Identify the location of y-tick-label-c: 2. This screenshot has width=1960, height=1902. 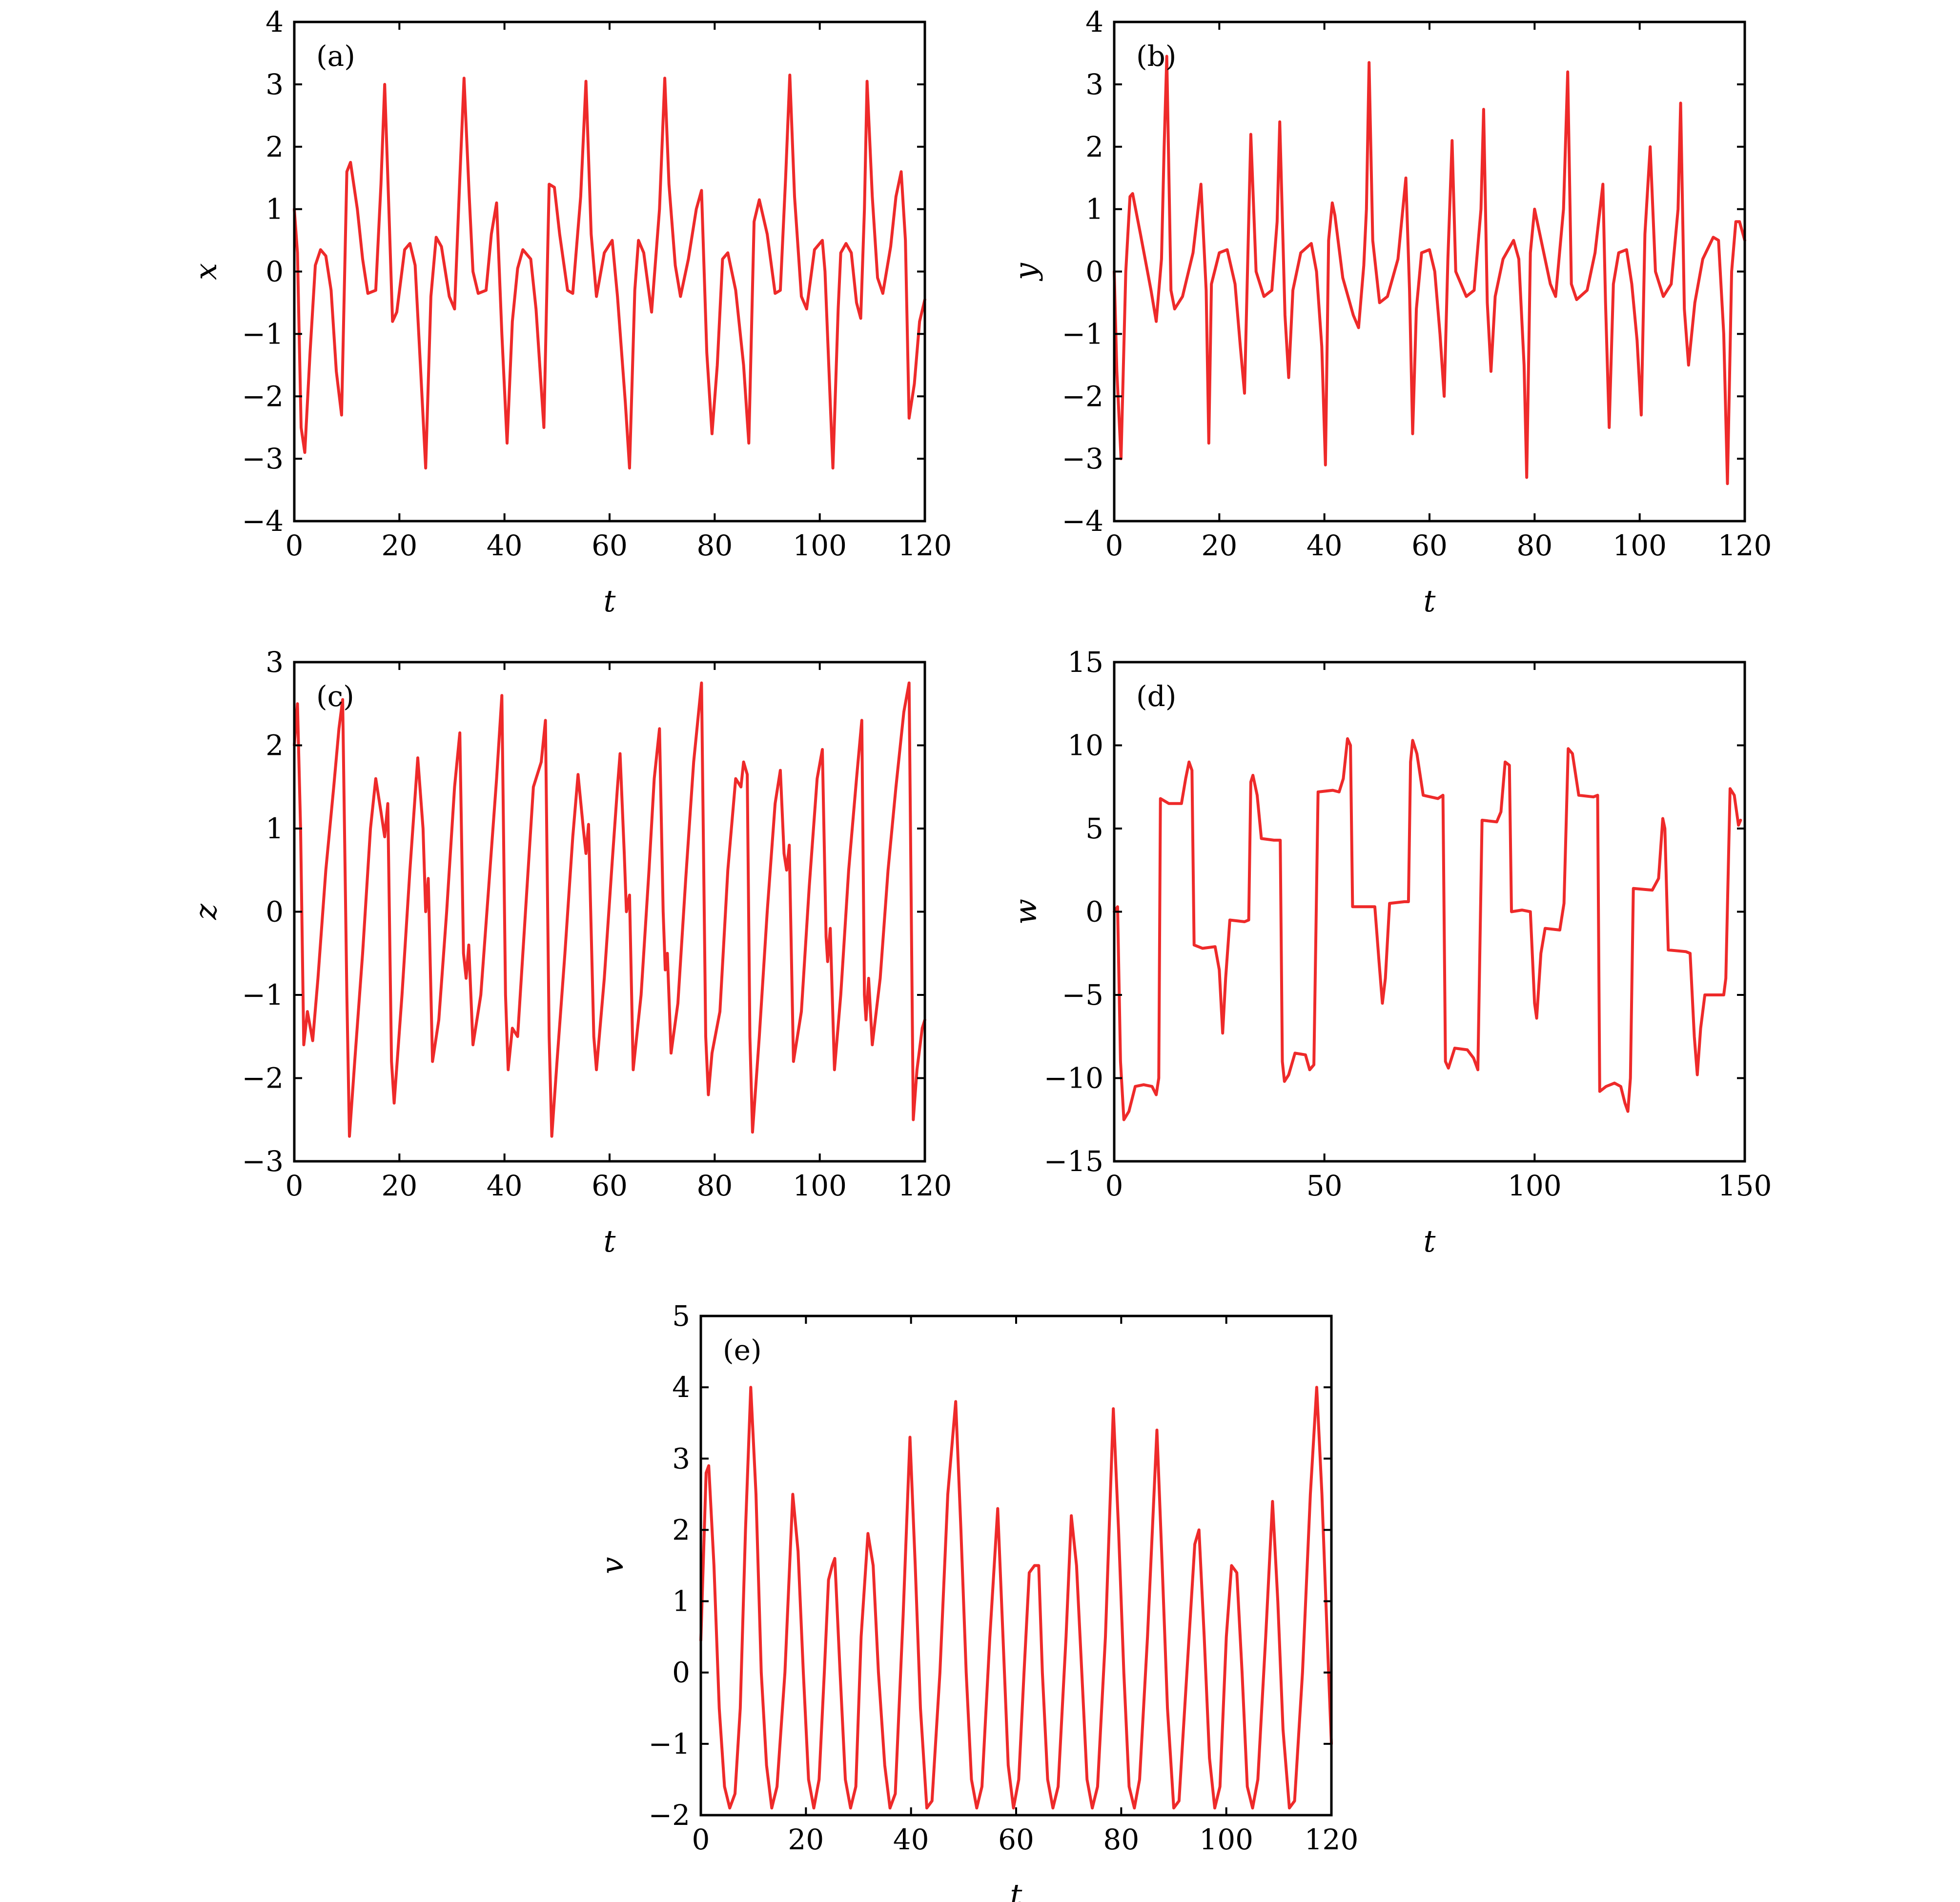
(274, 745).